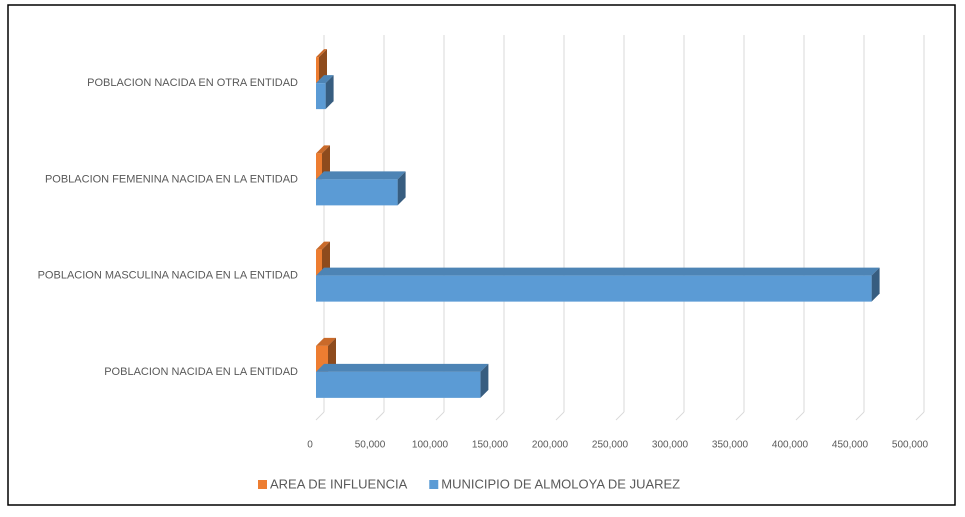 The width and height of the screenshot is (965, 517). I want to click on x-tick-label: 150,000, so click(490, 445).